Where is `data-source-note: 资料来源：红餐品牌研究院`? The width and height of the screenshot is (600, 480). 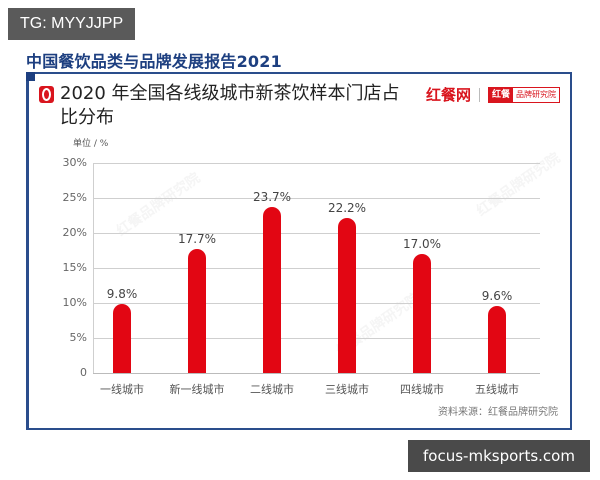 data-source-note: 资料来源：红餐品牌研究院 is located at coordinates (498, 412).